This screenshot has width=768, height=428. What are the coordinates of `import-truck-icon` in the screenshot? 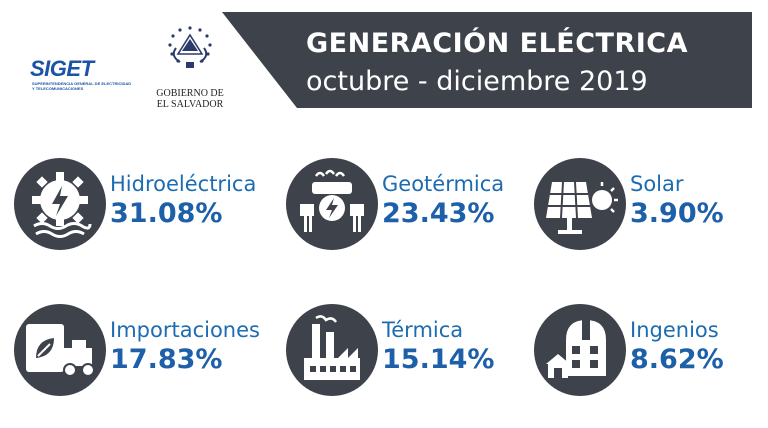 It's located at (60, 350).